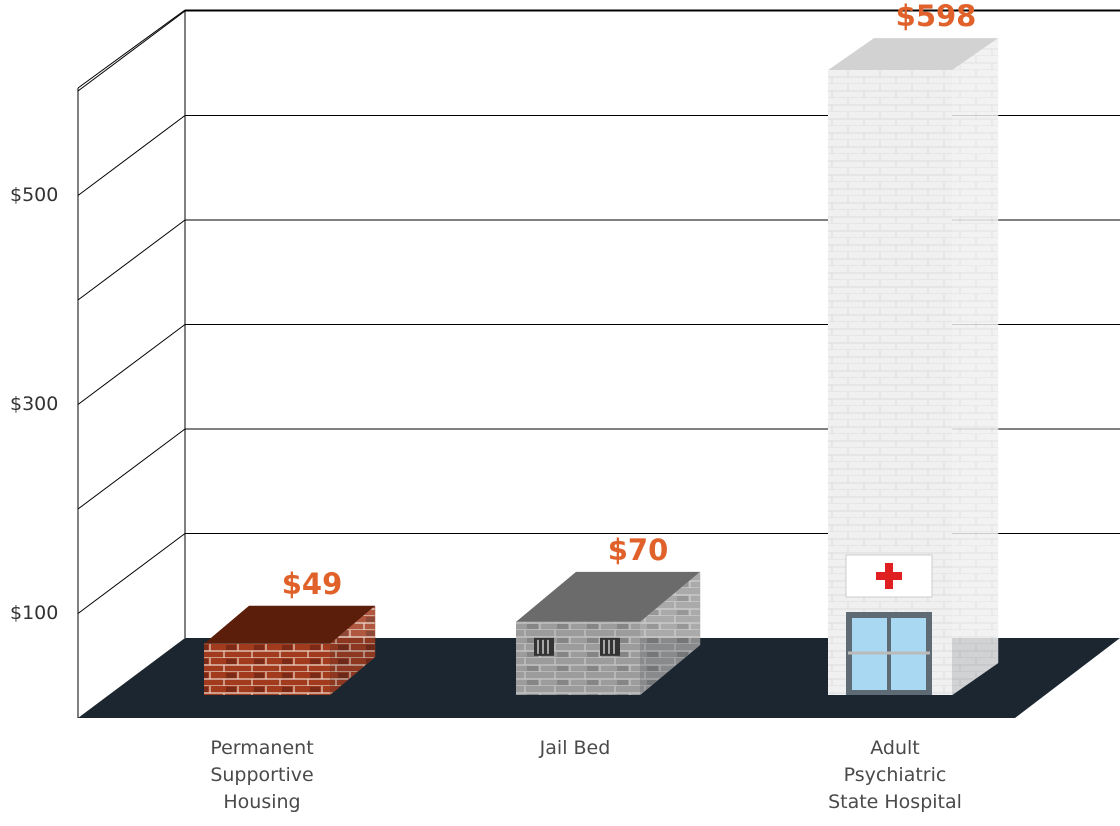  What do you see at coordinates (34, 613) in the screenshot?
I see `y-tick-label: $100` at bounding box center [34, 613].